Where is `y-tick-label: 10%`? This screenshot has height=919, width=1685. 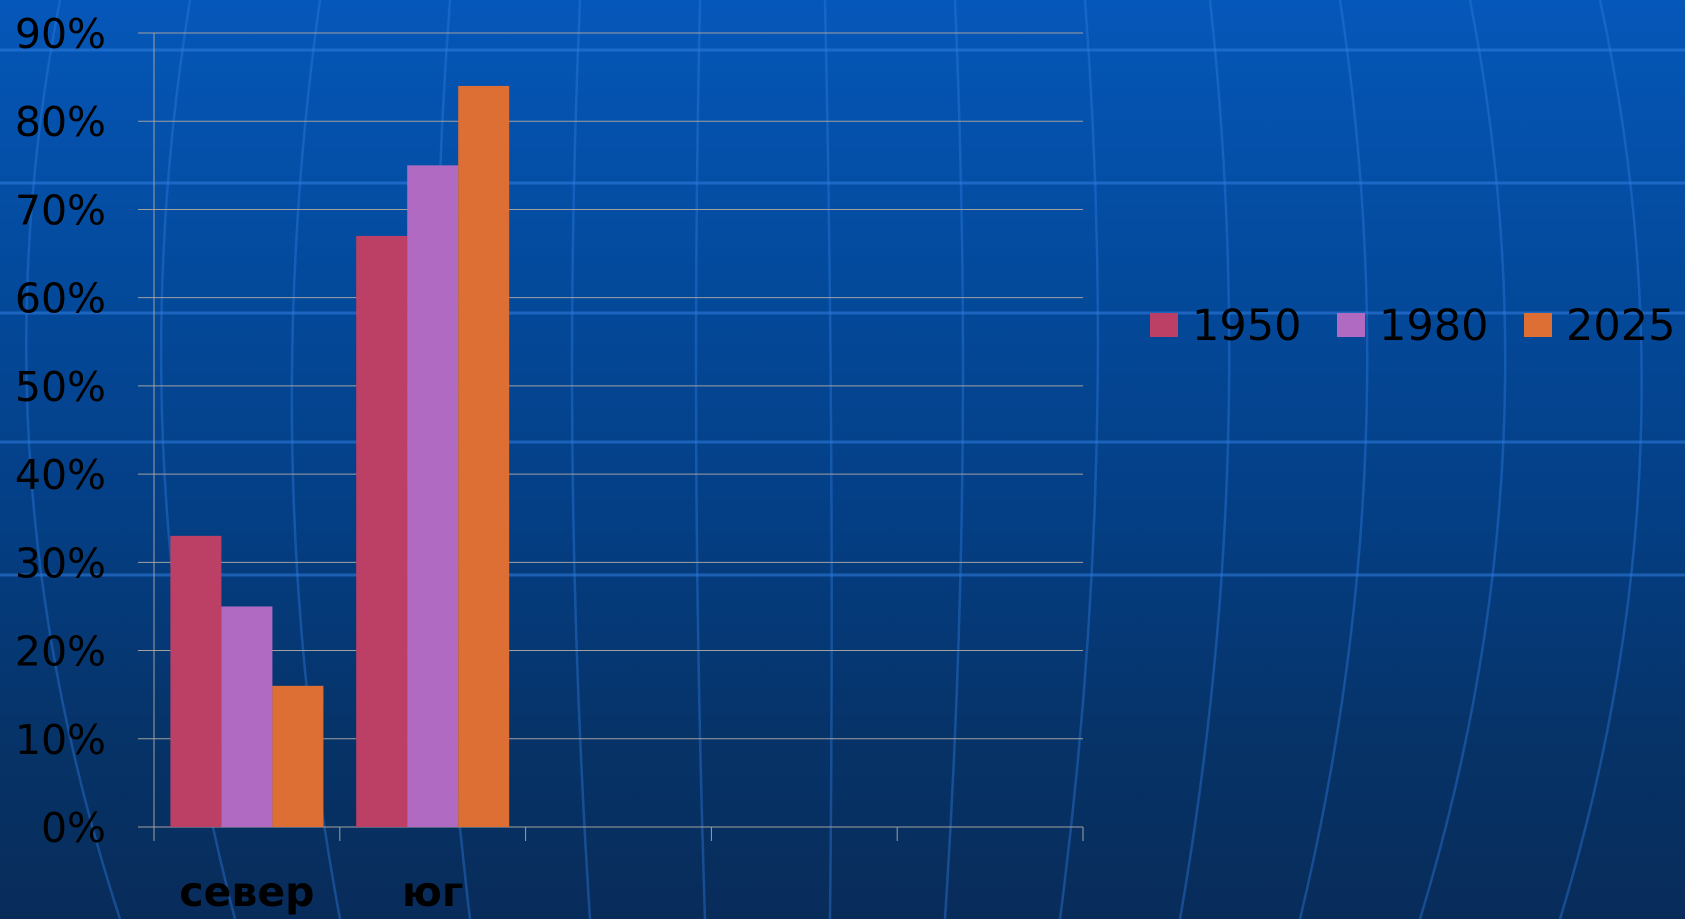
y-tick-label: 10% is located at coordinates (60, 740).